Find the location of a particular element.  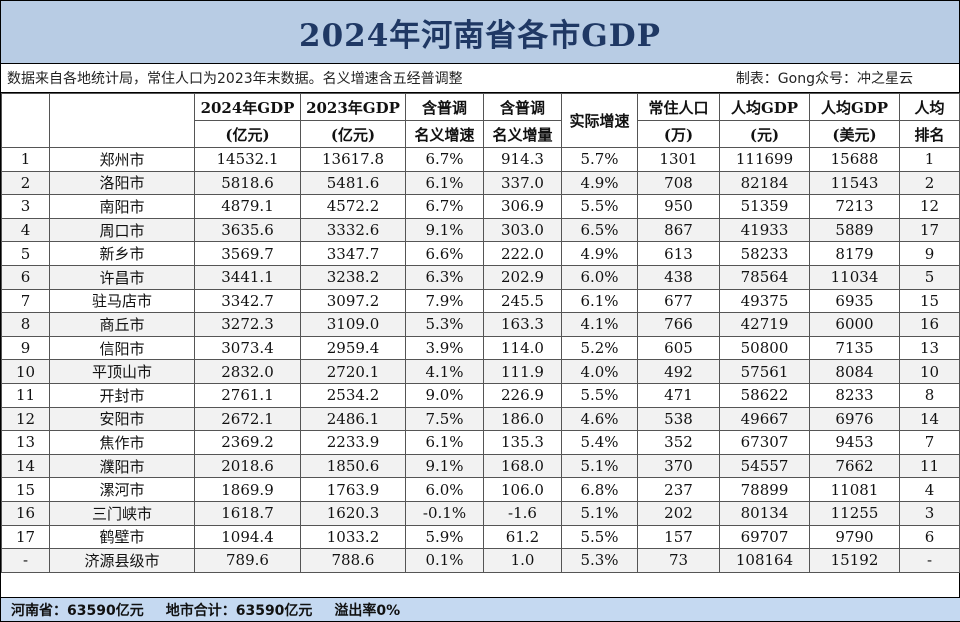

table-cell: 471 is located at coordinates (678, 395).